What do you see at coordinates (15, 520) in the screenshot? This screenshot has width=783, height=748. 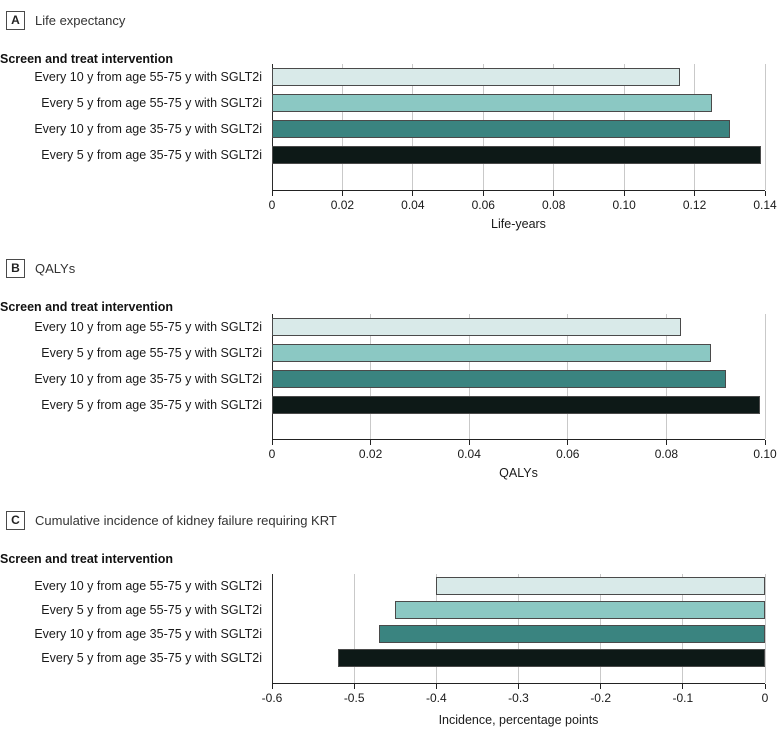 I see `panel-letter-box: C` at bounding box center [15, 520].